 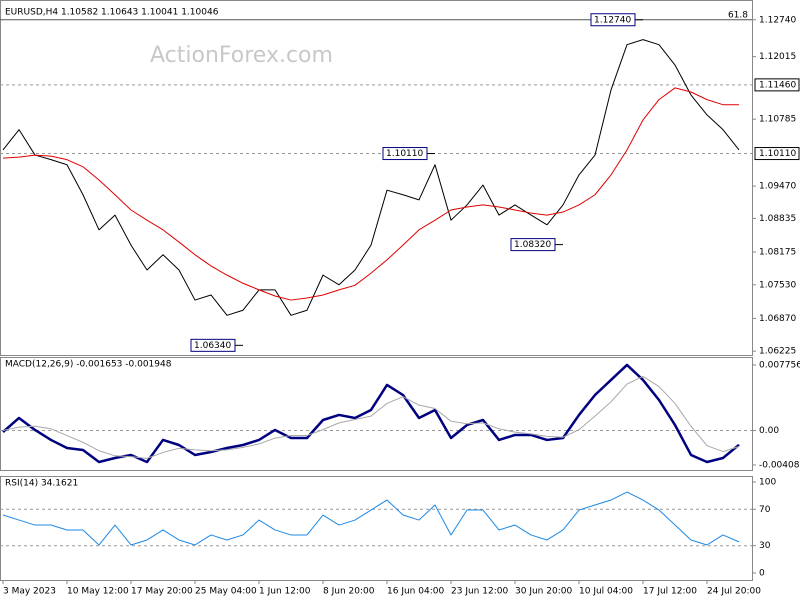 I want to click on y-tick-label: 0.00, so click(x=769, y=431).